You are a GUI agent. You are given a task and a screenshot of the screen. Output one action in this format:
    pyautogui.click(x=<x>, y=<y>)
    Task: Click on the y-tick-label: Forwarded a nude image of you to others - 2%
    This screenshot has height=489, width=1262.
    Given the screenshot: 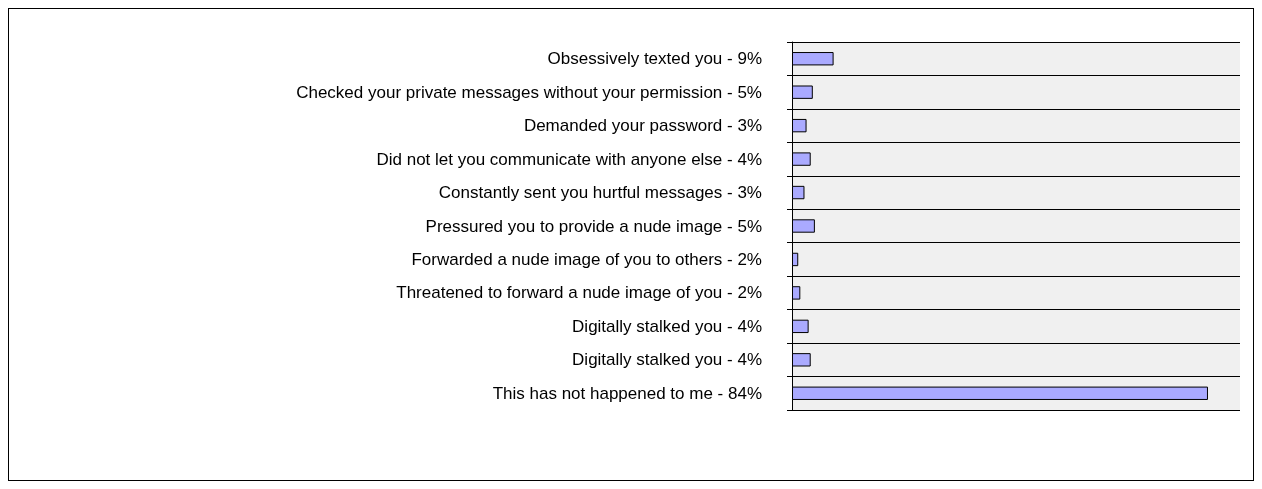 What is the action you would take?
    pyautogui.click(x=586, y=259)
    